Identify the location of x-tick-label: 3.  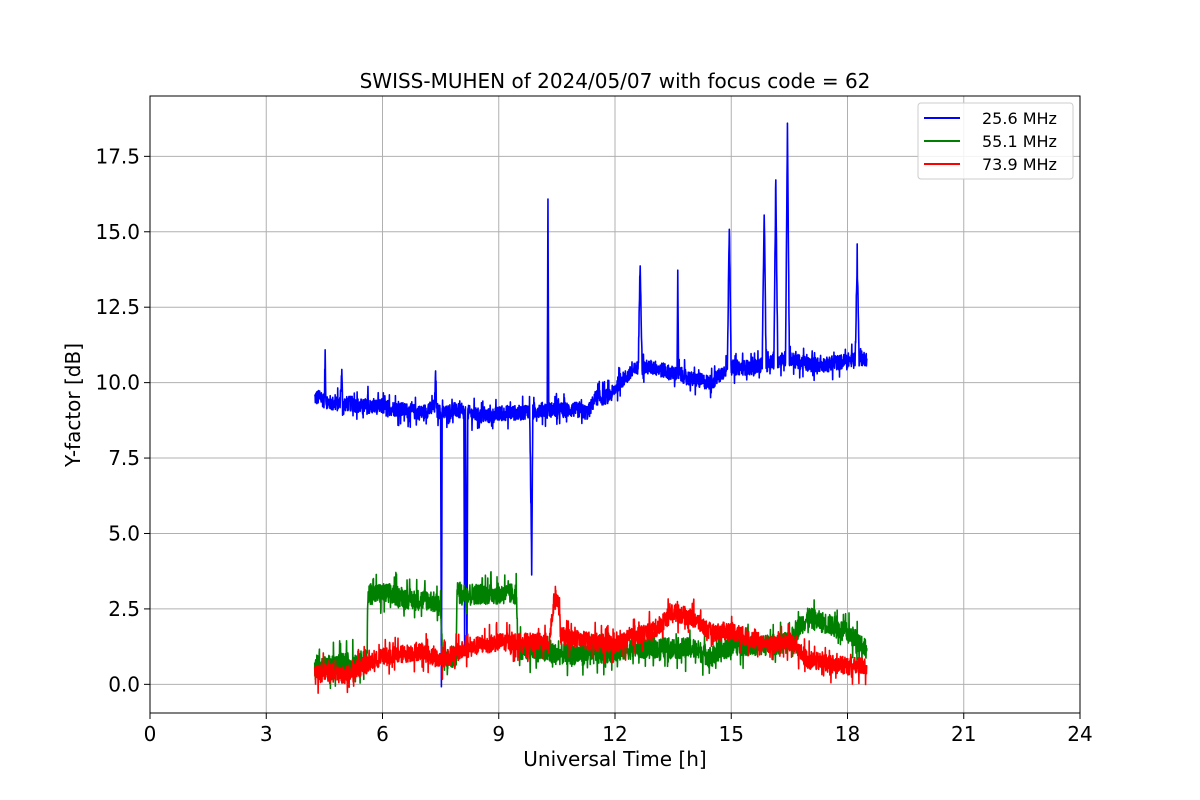
(266, 734).